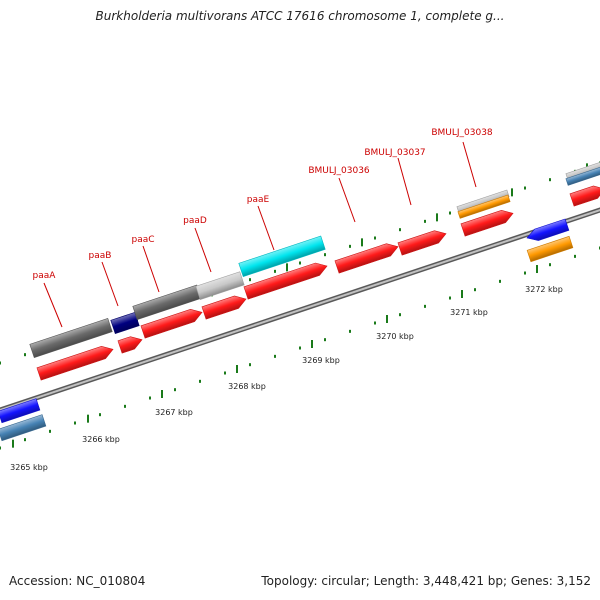  I want to click on inner-blue-left-shape, so click(20, 411).